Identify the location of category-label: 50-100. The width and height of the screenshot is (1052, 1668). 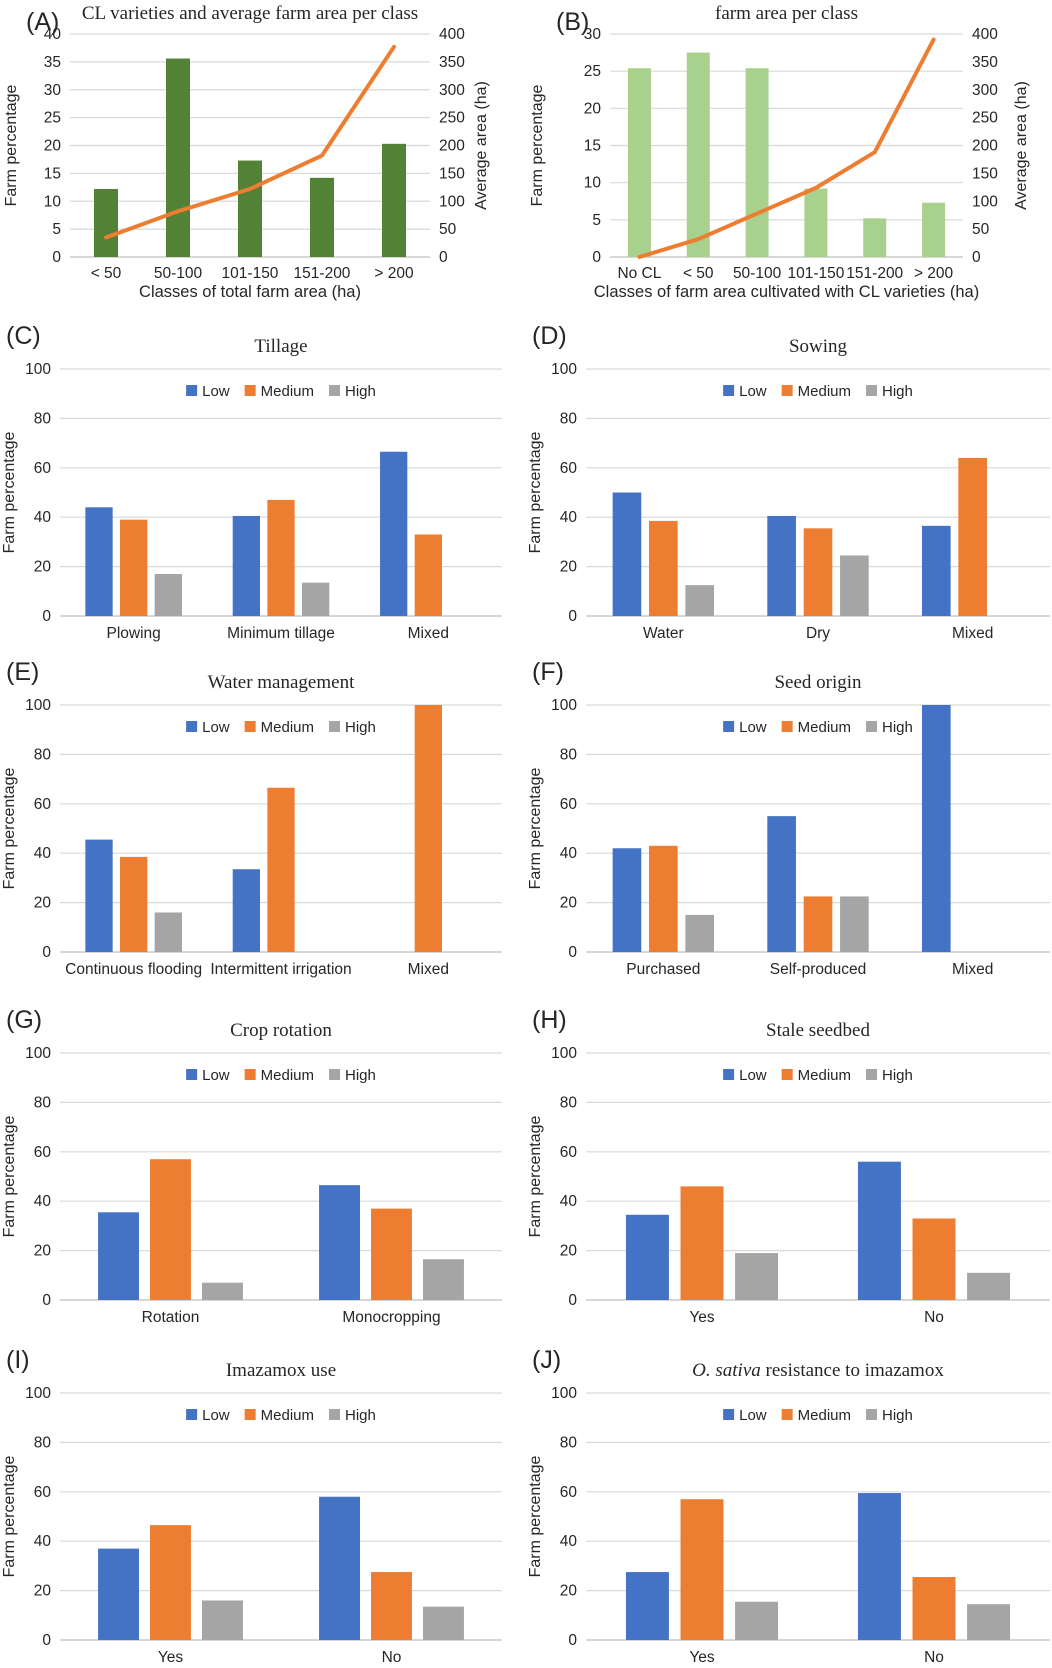
(757, 273).